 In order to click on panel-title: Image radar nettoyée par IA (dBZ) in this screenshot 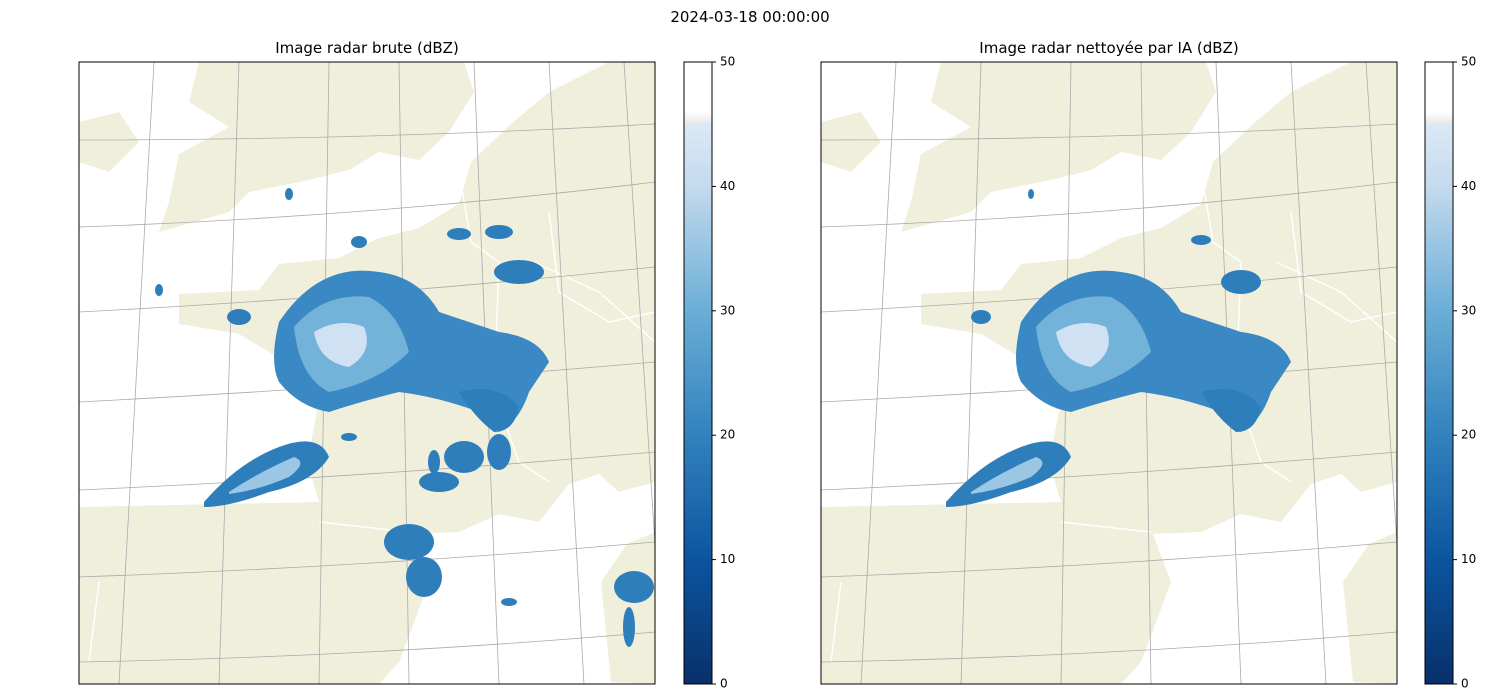, I will do `click(1108, 48)`.